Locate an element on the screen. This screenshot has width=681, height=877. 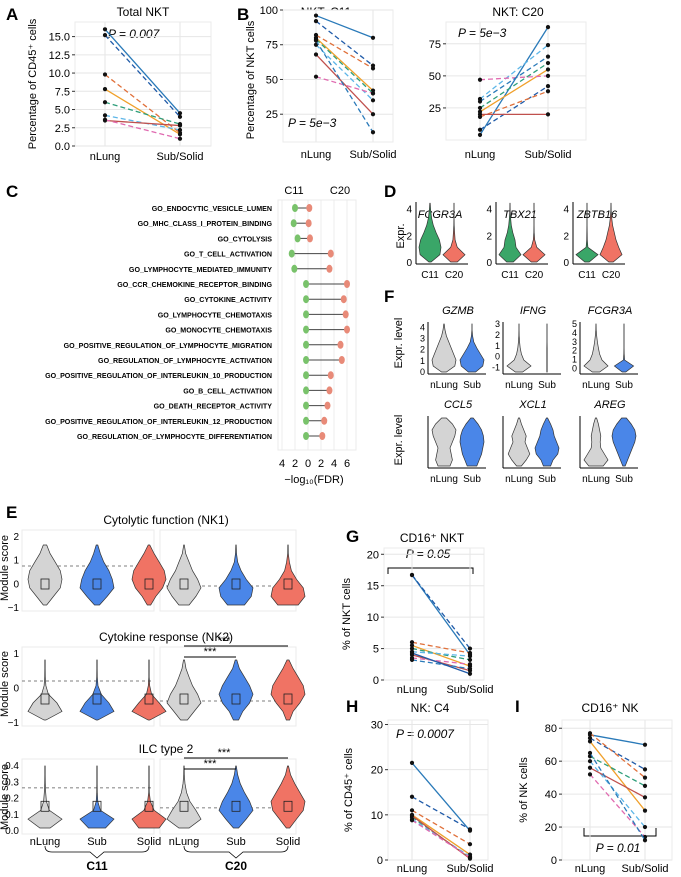
panel-e-ytick-label: 0 is located at coordinates (16, 584).